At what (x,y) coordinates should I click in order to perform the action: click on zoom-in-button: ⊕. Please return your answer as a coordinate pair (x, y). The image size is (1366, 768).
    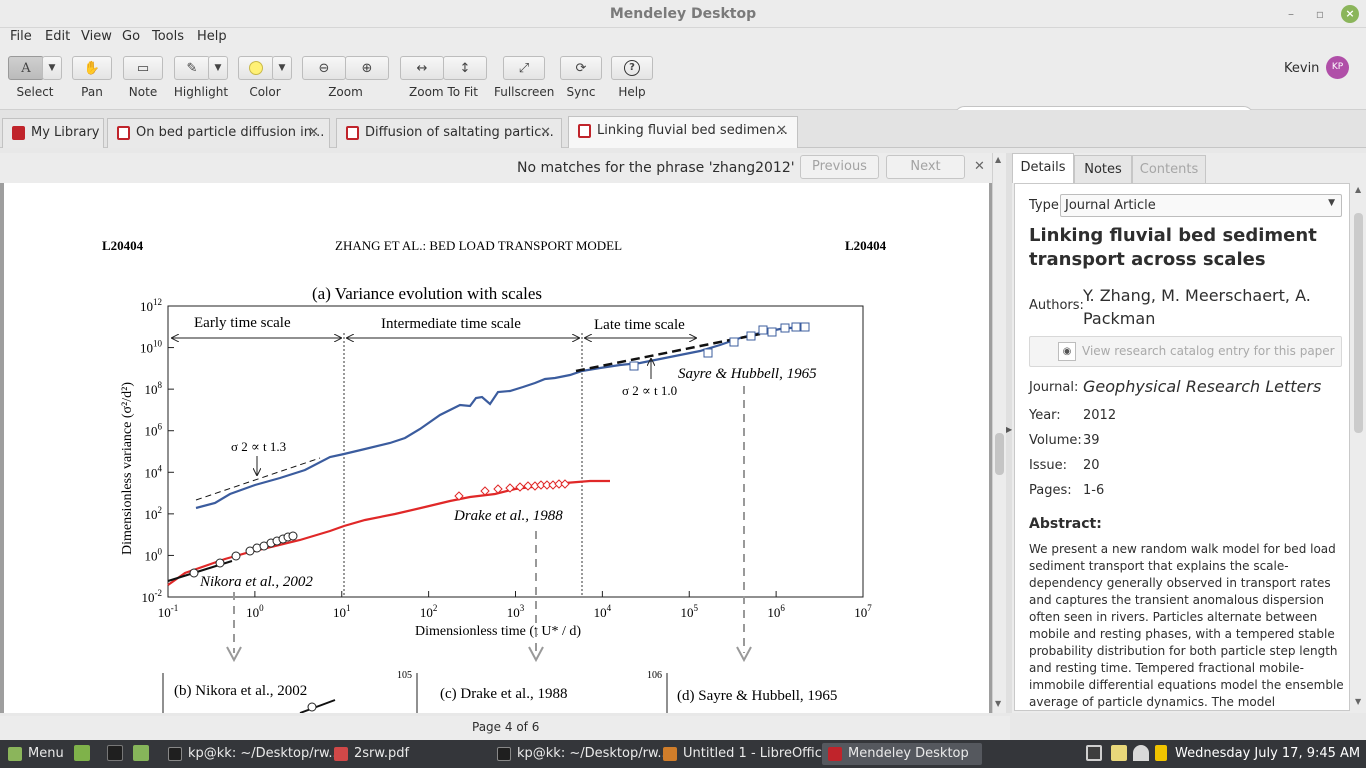
    Looking at the image, I should click on (367, 68).